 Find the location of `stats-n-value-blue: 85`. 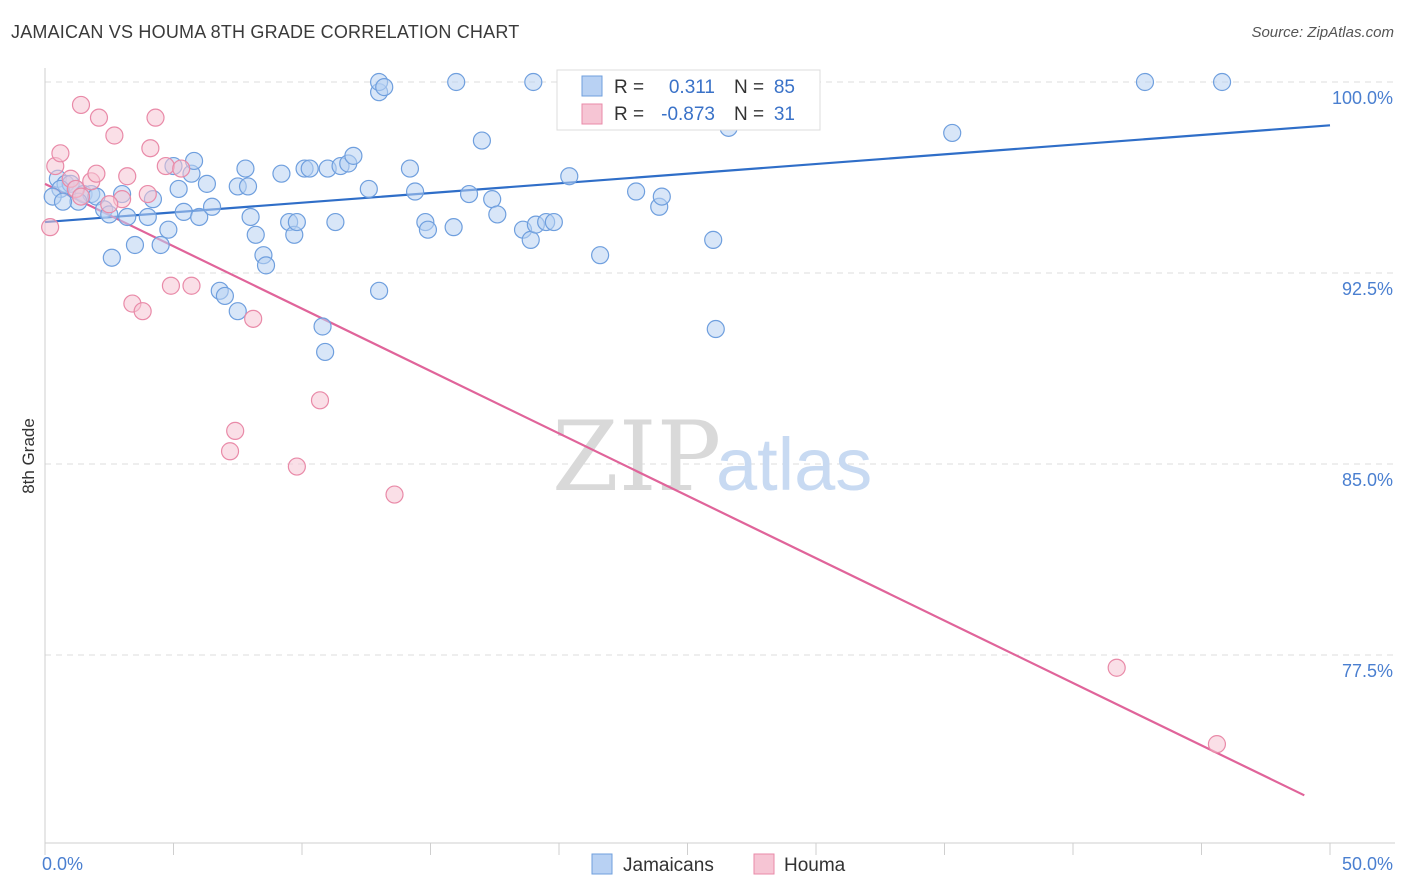

stats-n-value-blue: 85 is located at coordinates (784, 87).